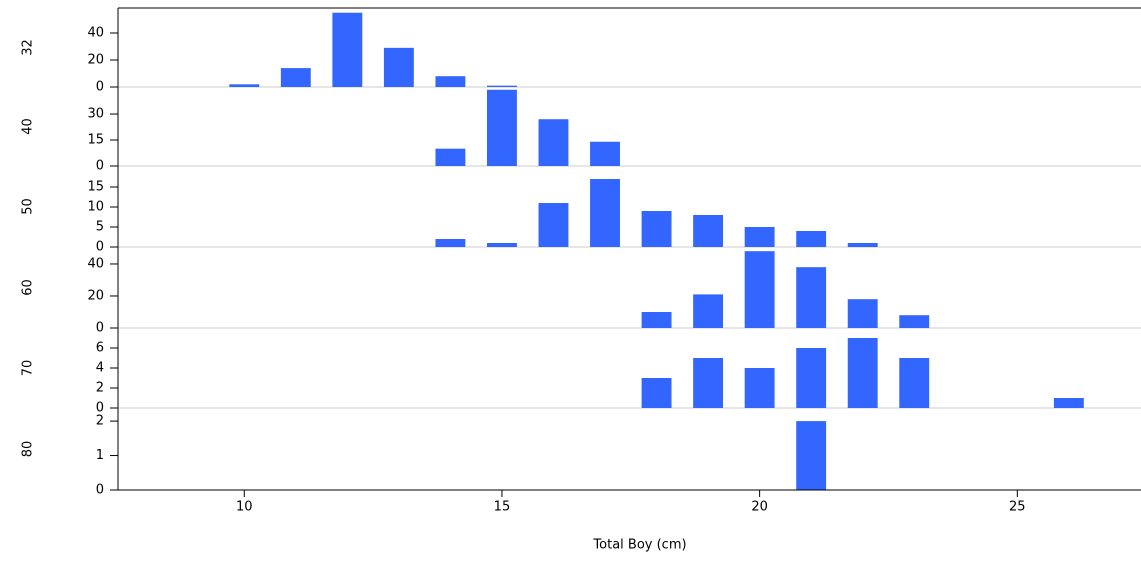 This screenshot has height=561, width=1141. Describe the element at coordinates (95, 207) in the screenshot. I see `y-tick-label: 10` at that location.